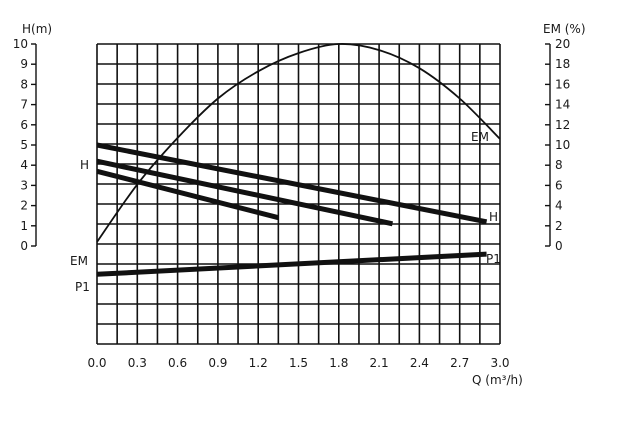 The width and height of the screenshot is (619, 422). I want to click on y-axis-left-title: H(m), so click(37, 29).